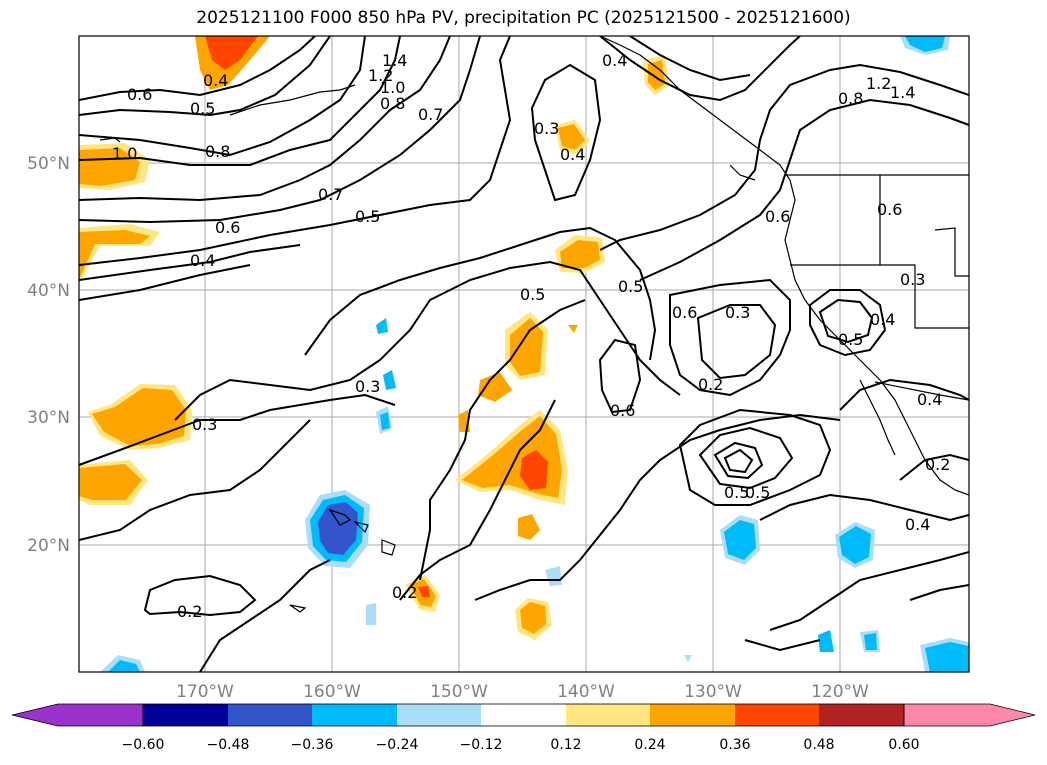 The image size is (1047, 765). What do you see at coordinates (481, 745) in the screenshot?
I see `colorbar-tick-label: −0.12` at bounding box center [481, 745].